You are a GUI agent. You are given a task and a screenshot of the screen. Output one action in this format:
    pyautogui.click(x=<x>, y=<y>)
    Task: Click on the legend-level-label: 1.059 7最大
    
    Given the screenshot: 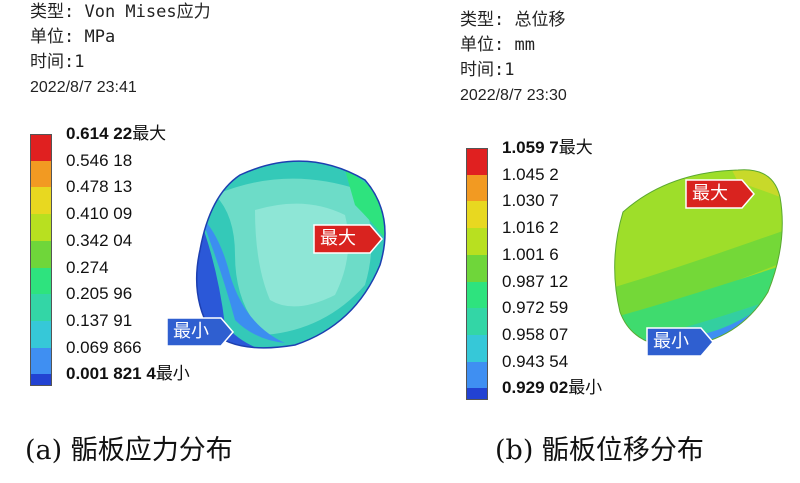 What is the action you would take?
    pyautogui.click(x=547, y=148)
    